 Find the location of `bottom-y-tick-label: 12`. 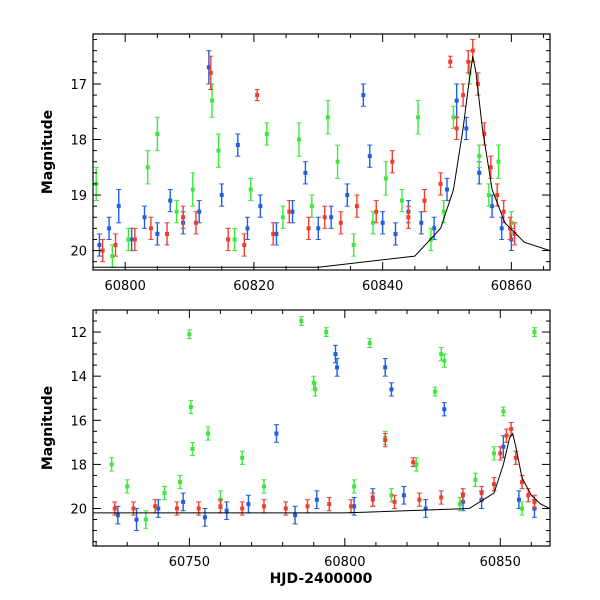

bottom-y-tick-label: 12 is located at coordinates (78, 333).